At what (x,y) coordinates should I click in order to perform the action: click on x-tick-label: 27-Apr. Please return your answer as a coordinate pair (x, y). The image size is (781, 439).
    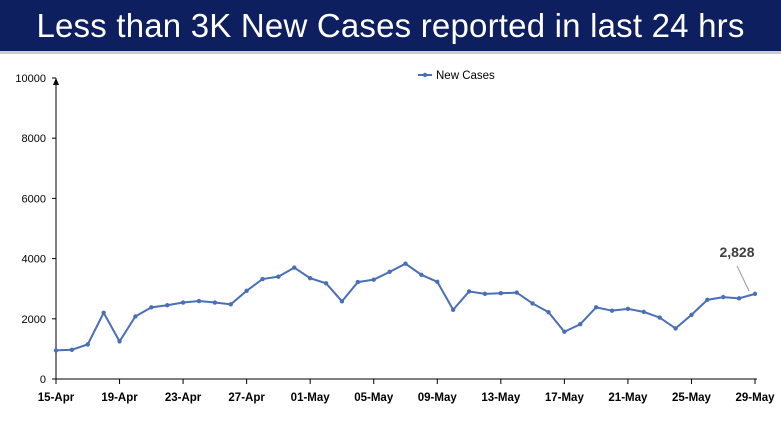
    Looking at the image, I should click on (246, 398).